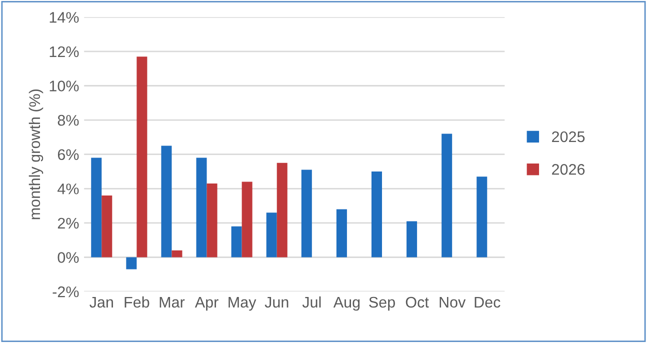 The height and width of the screenshot is (343, 647). Describe the element at coordinates (568, 136) in the screenshot. I see `legend-label: 2025` at that location.